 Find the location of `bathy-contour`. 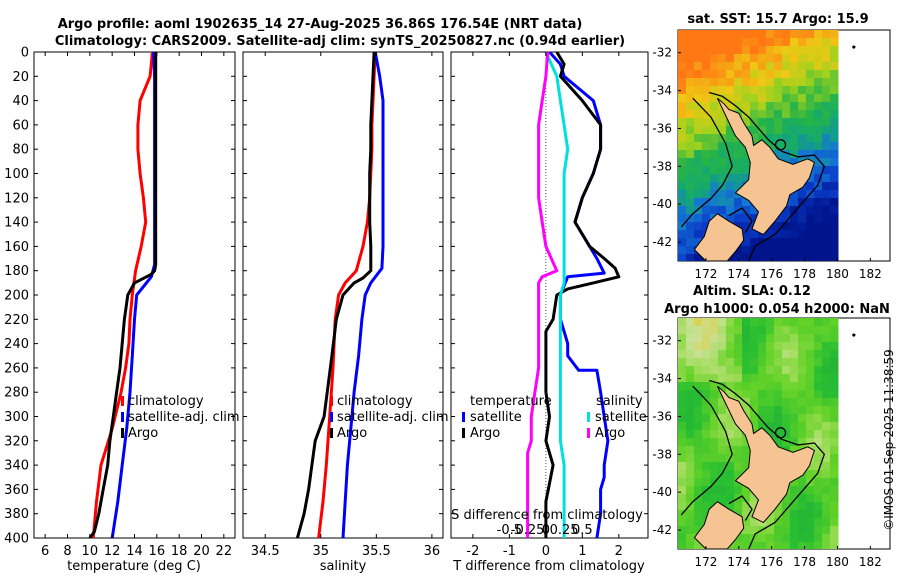

bathy-contour is located at coordinates (767, 176).